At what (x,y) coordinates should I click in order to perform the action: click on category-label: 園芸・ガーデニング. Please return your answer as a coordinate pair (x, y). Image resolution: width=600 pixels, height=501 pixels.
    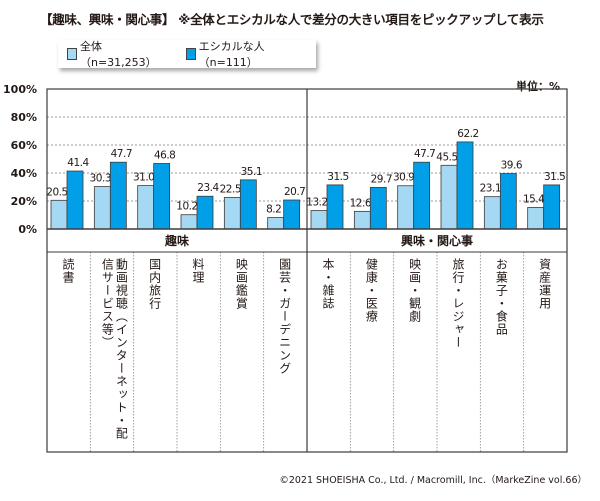
    Looking at the image, I should click on (284, 316).